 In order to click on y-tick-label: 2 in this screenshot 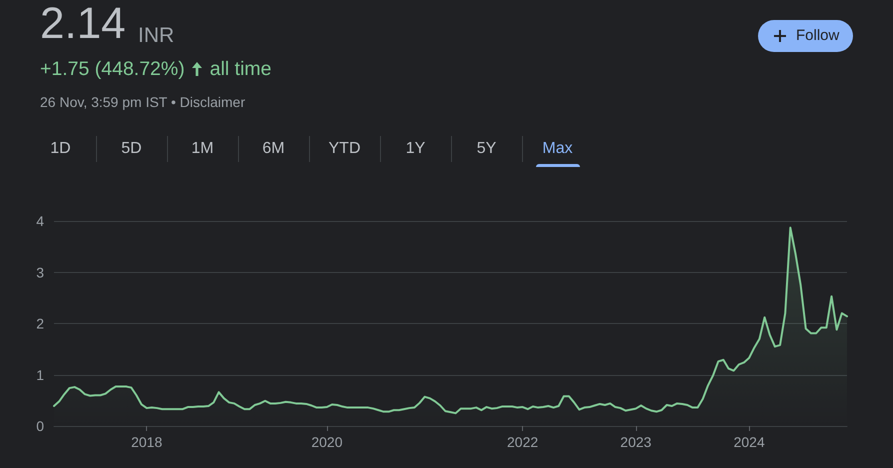, I will do `click(40, 324)`.